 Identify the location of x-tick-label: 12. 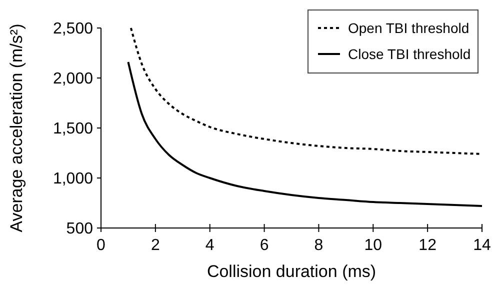
(427, 245).